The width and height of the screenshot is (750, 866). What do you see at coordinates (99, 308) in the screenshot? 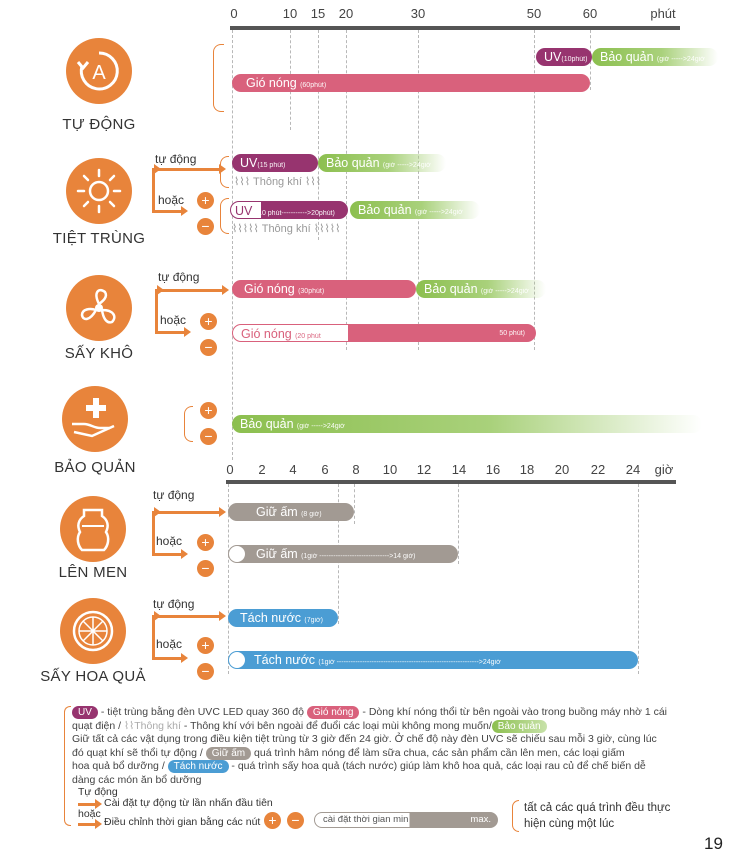
I see `dry-mode-icon` at bounding box center [99, 308].